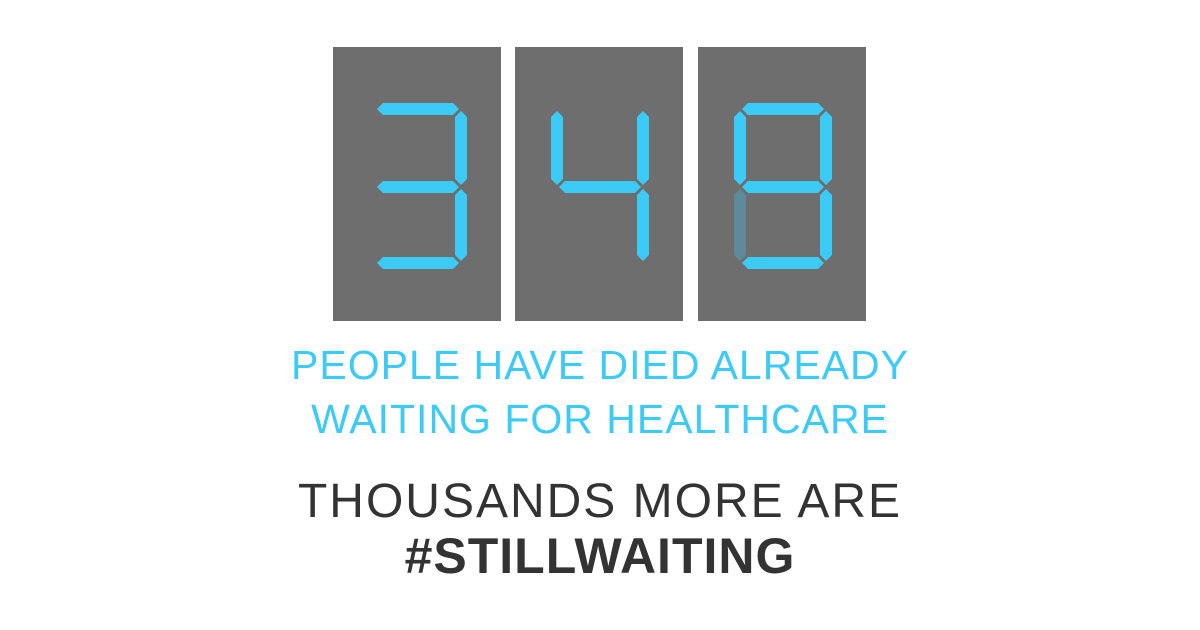 The width and height of the screenshot is (1200, 630). Describe the element at coordinates (600, 556) in the screenshot. I see `hashtag: #STILLWAITING` at that location.